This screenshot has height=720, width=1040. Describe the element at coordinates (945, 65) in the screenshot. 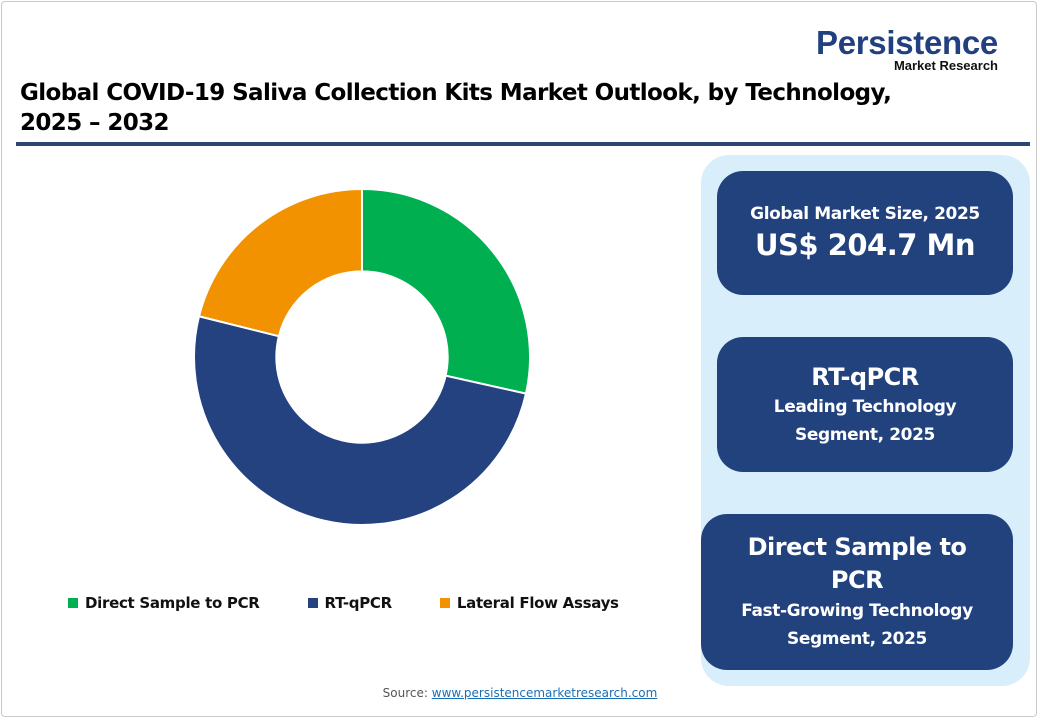

I see `brand-tagline: Market Research` at that location.